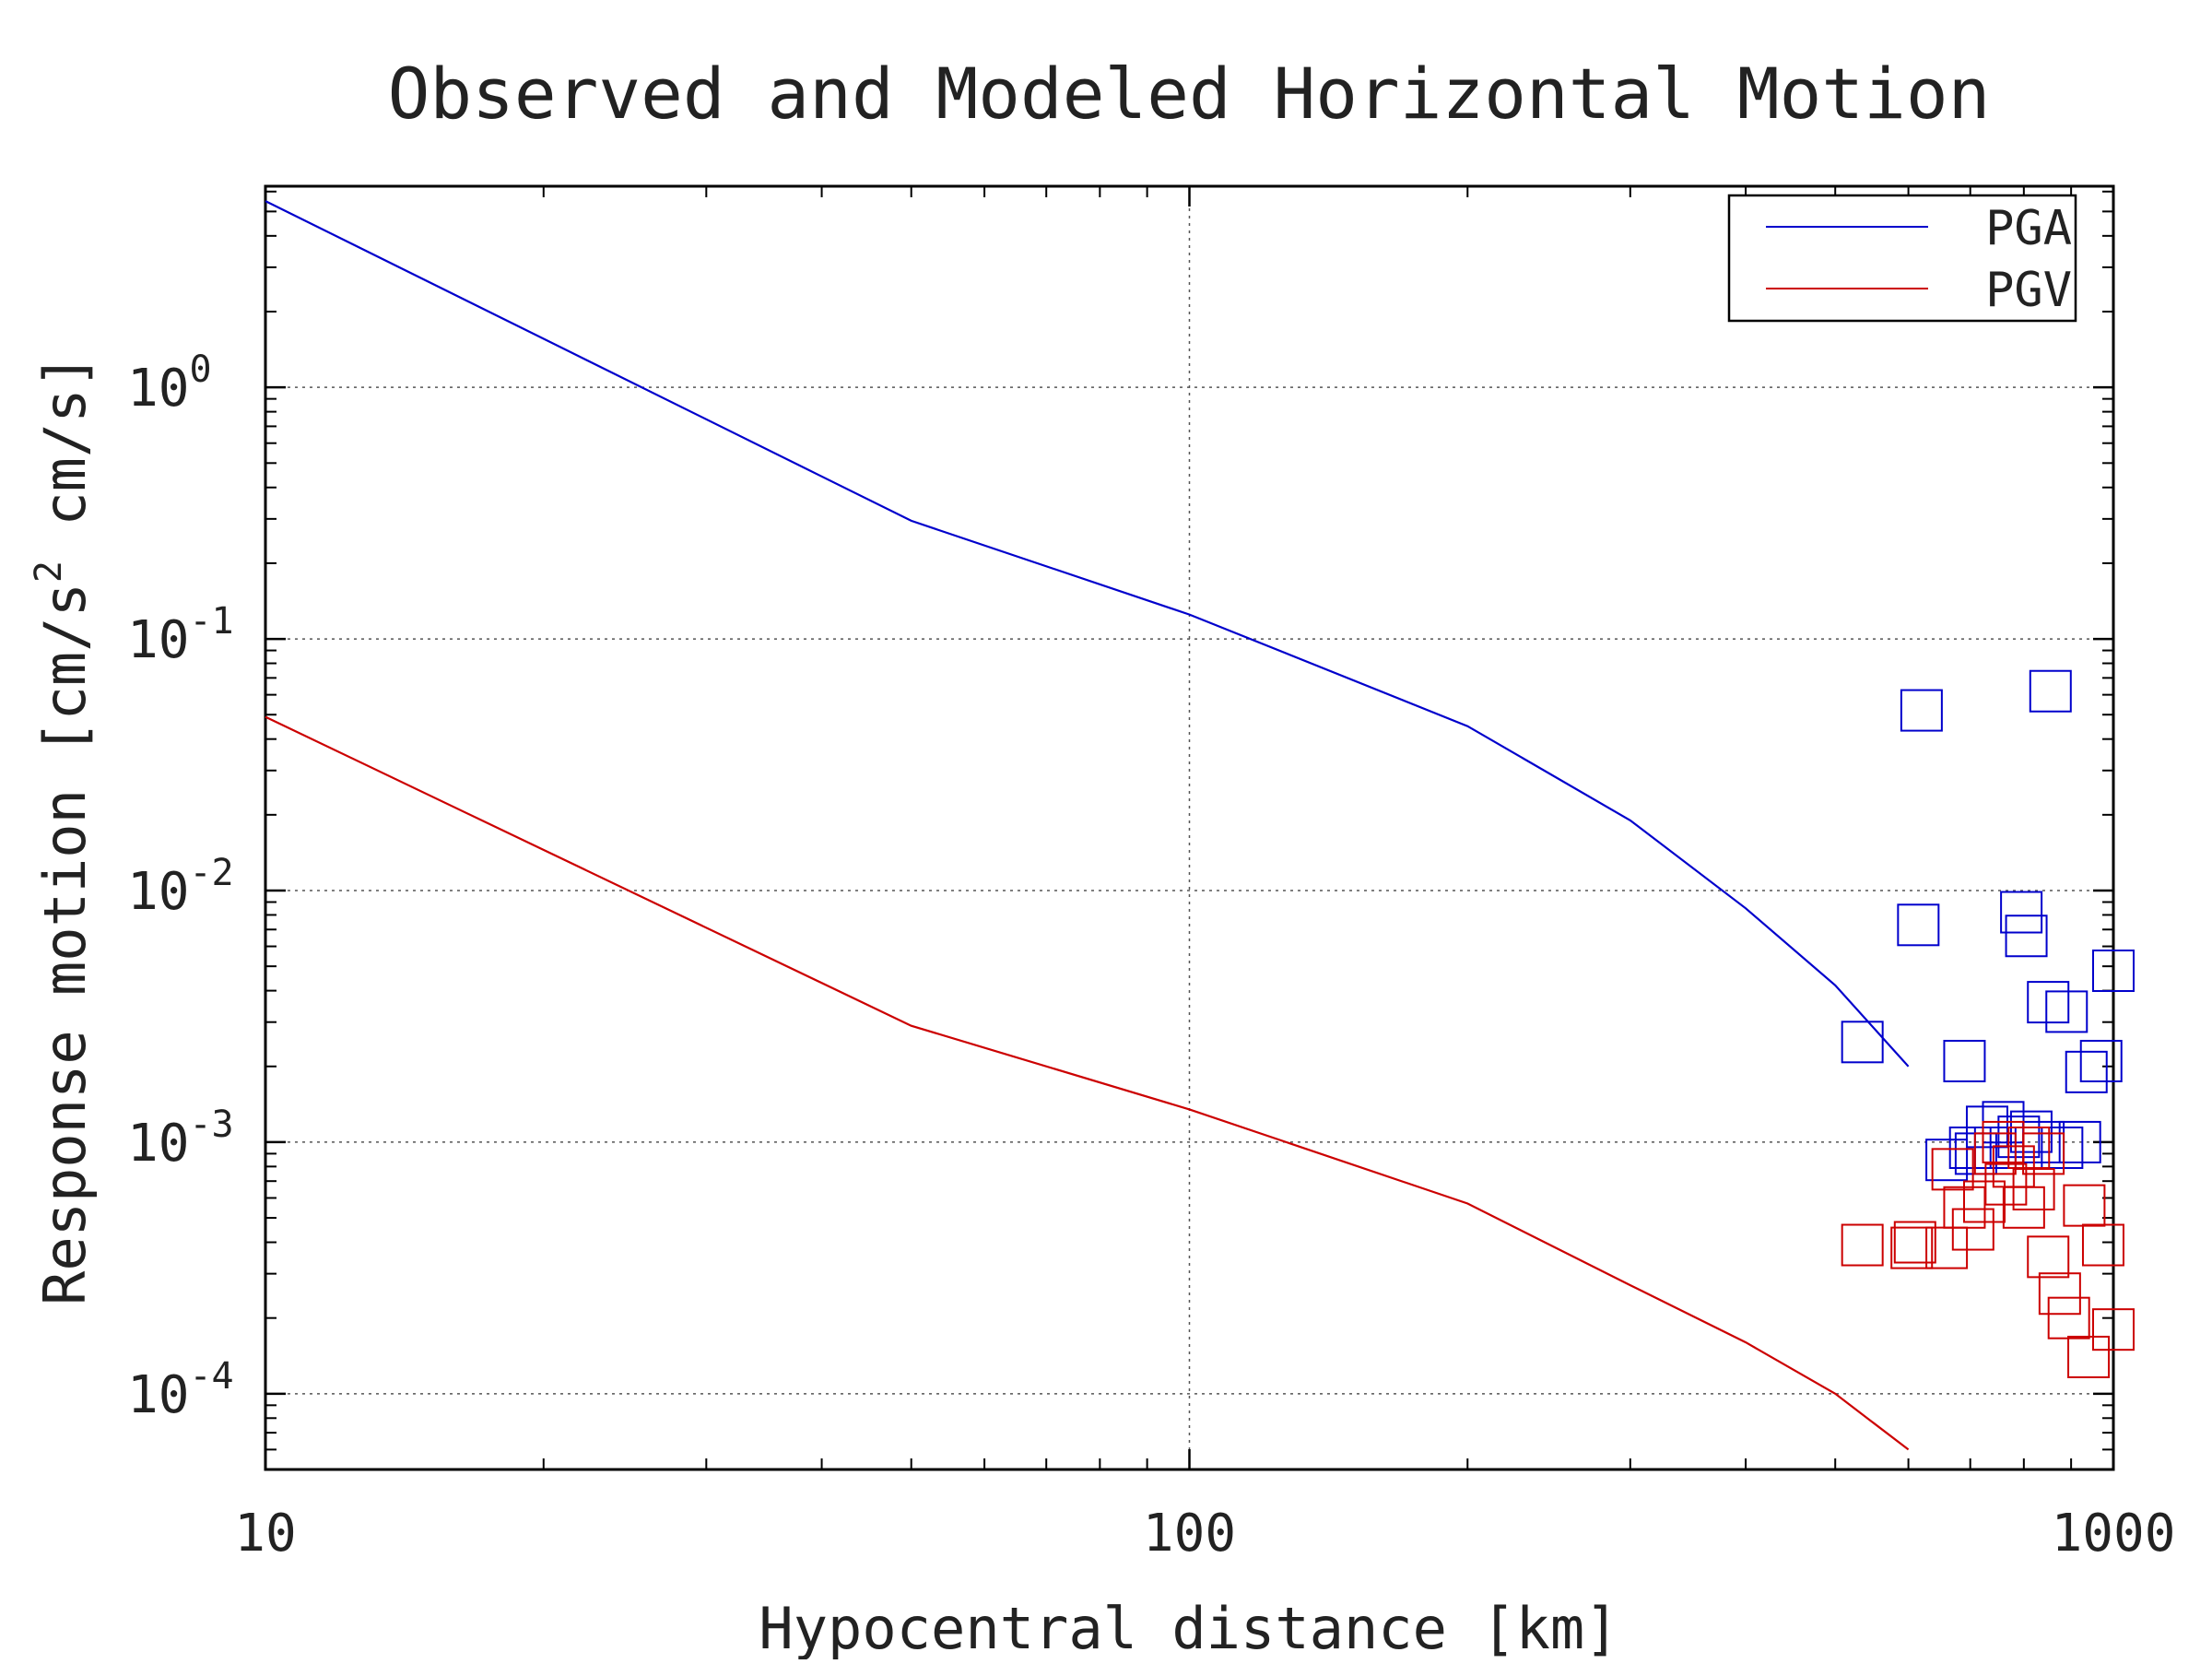  Describe the element at coordinates (2114, 1534) in the screenshot. I see `x-tick-label: 1000` at that location.